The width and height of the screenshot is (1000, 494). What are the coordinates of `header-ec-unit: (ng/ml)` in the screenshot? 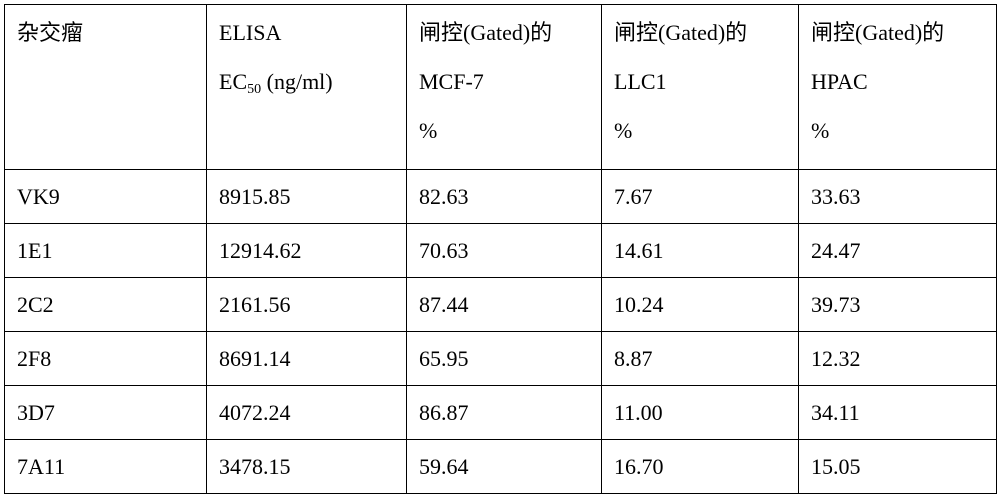 It's located at (297, 81).